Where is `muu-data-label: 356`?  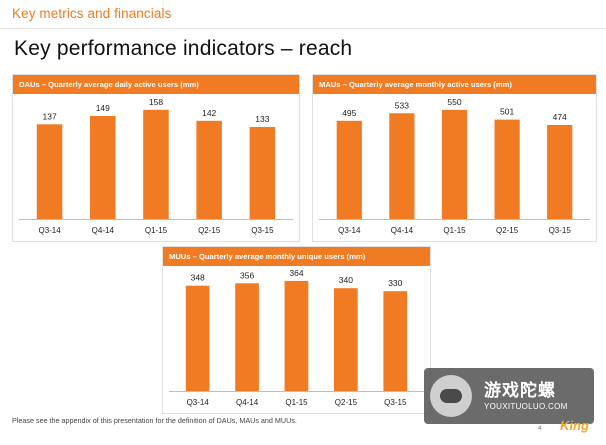 muu-data-label: 356 is located at coordinates (247, 275).